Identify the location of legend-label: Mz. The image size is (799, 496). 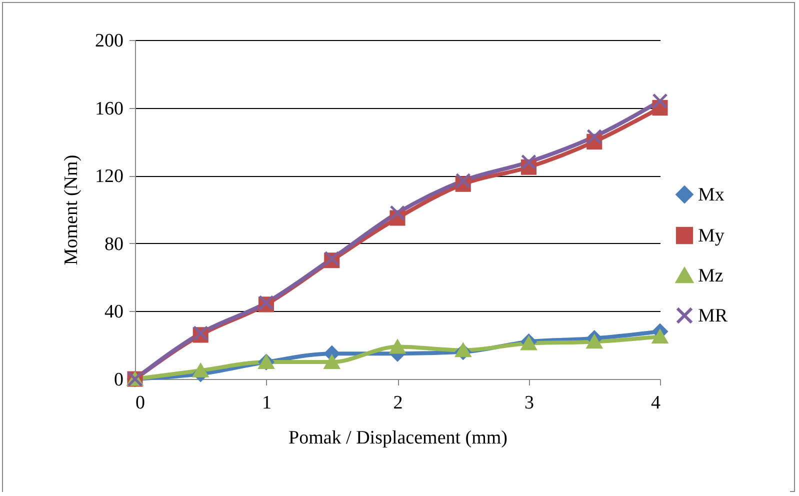
(711, 276).